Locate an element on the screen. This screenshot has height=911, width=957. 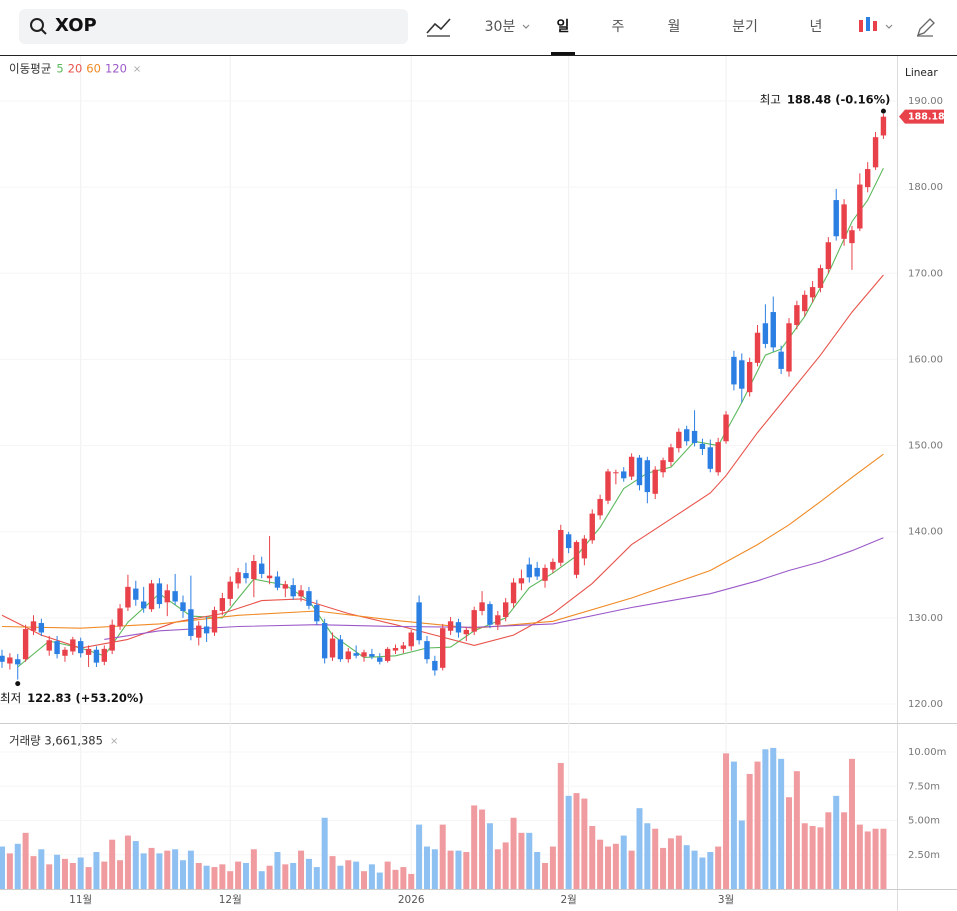
x-tick-label: 2월 is located at coordinates (568, 900).